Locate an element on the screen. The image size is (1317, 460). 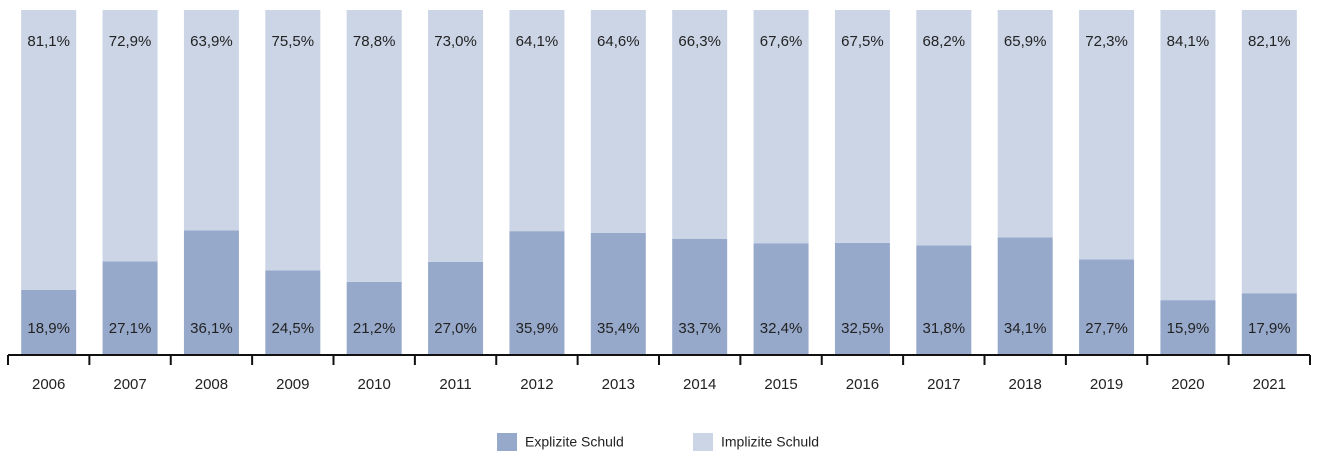
value-label: 32,4% is located at coordinates (781, 328).